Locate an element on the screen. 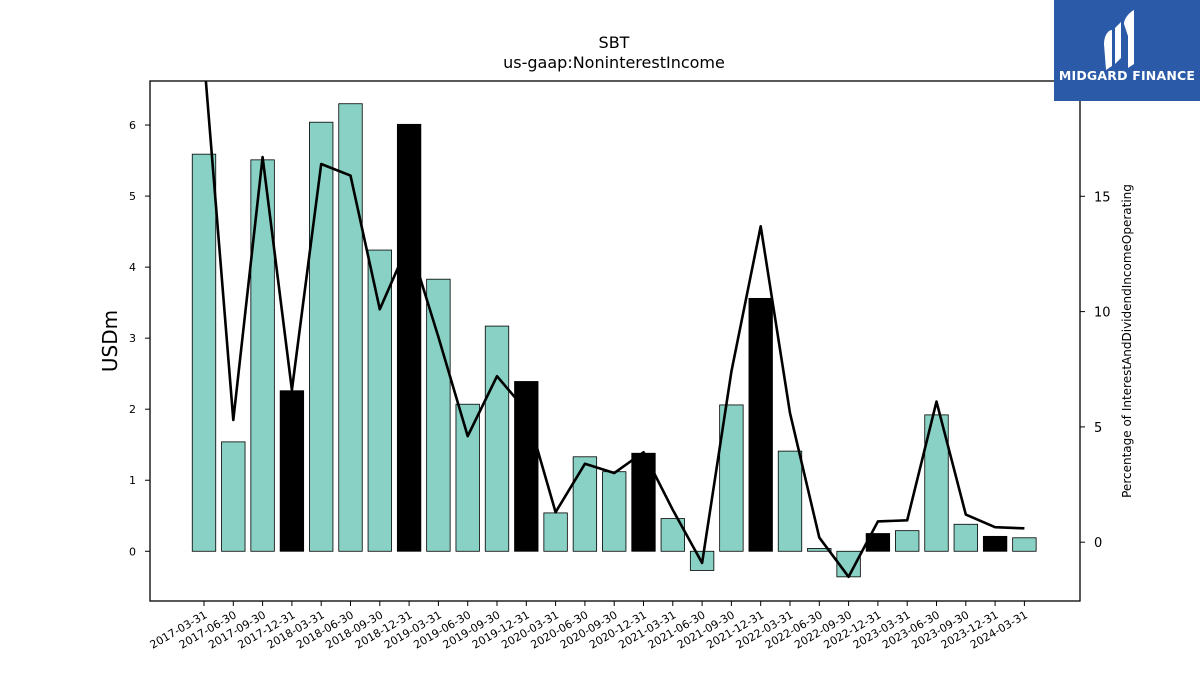 The height and width of the screenshot is (675, 1200). y-tick-label: 3 is located at coordinates (132, 338).